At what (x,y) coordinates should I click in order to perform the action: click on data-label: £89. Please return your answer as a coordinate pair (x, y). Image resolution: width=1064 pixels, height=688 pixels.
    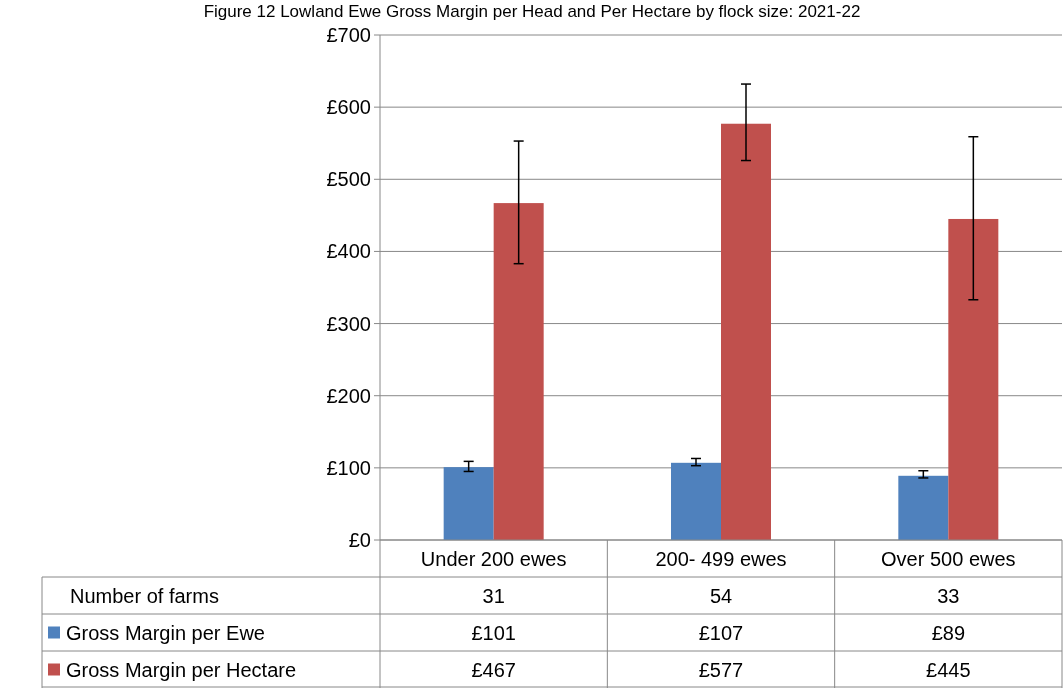
    Looking at the image, I should click on (948, 632).